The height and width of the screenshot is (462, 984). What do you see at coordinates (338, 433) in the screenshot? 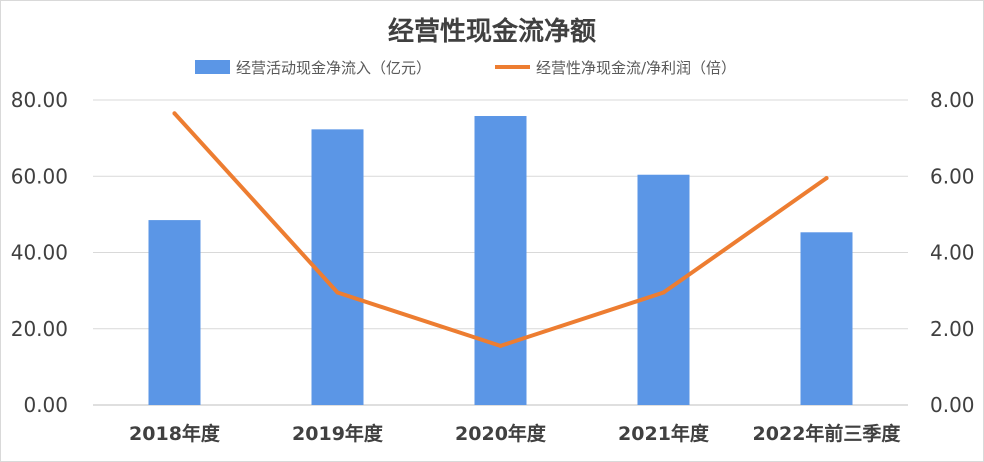
I see `category-label: 2019年度` at bounding box center [338, 433].